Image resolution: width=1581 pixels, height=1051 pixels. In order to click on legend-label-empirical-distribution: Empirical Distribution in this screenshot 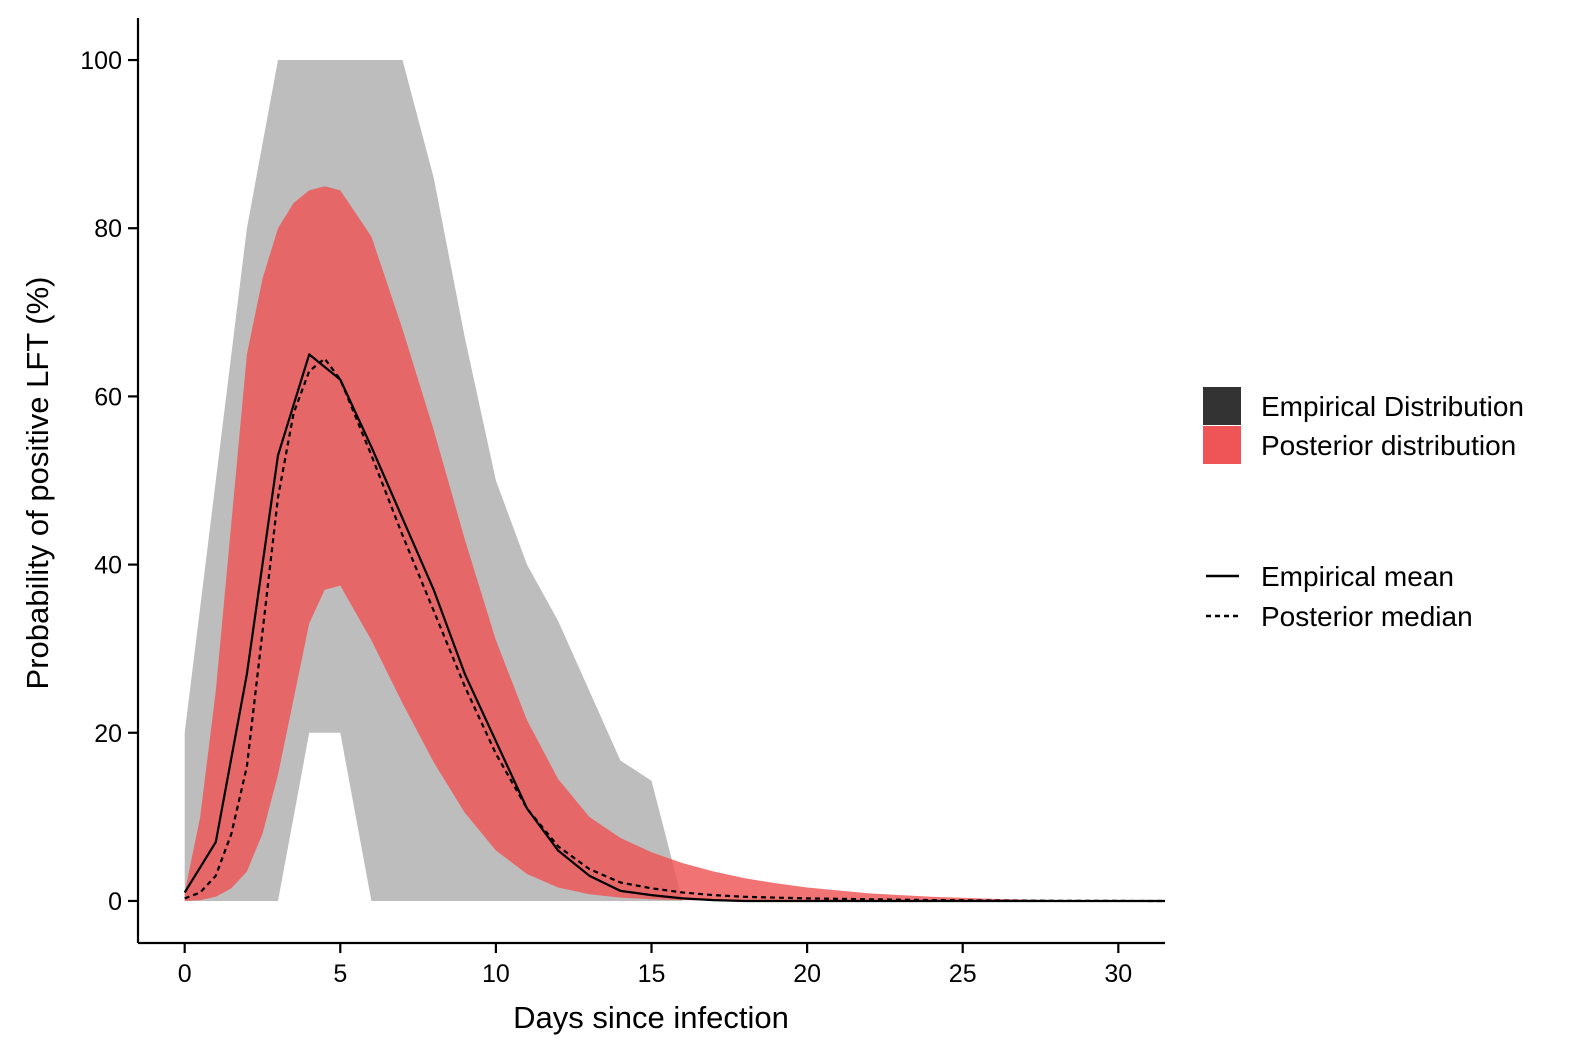, I will do `click(1392, 406)`.